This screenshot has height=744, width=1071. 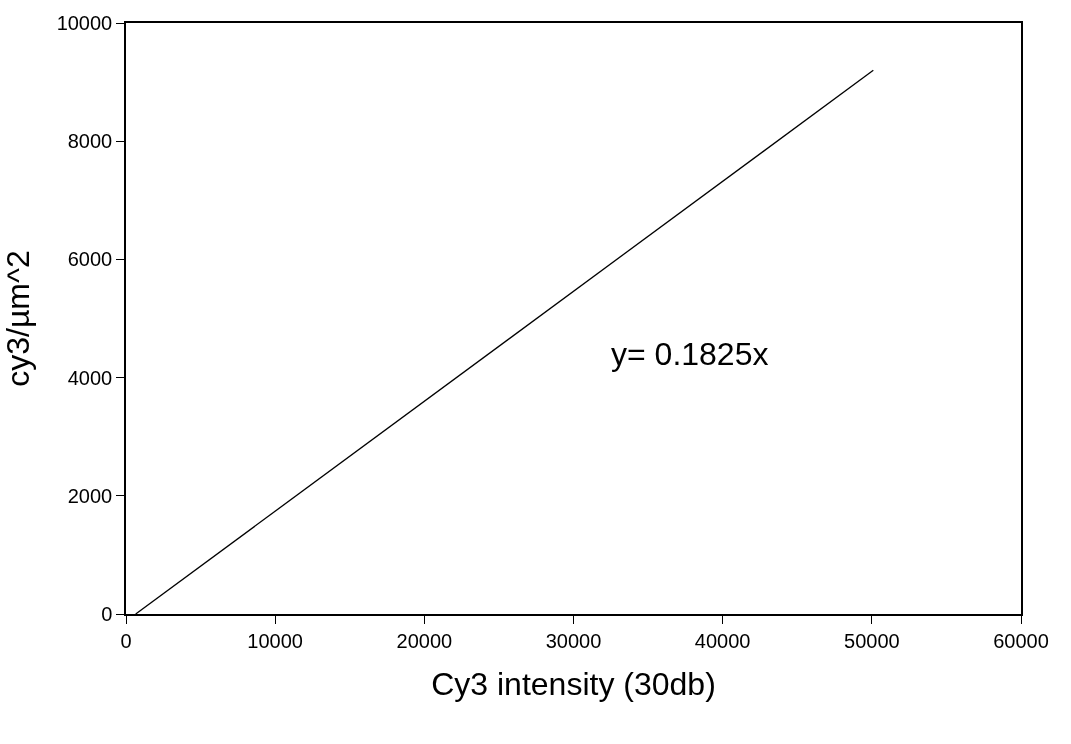 What do you see at coordinates (84, 23) in the screenshot?
I see `y-tick-label: 10000` at bounding box center [84, 23].